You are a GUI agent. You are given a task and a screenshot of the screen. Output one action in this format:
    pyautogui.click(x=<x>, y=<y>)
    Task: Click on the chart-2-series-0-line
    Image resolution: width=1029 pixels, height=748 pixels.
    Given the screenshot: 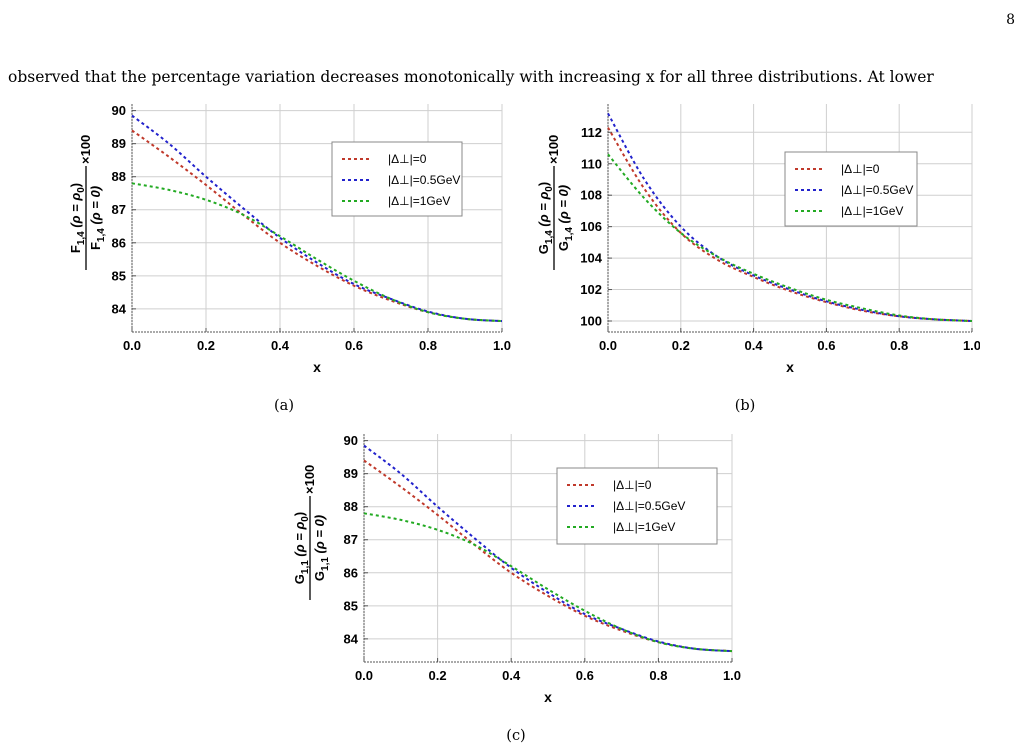 What is the action you would take?
    pyautogui.click(x=548, y=556)
    